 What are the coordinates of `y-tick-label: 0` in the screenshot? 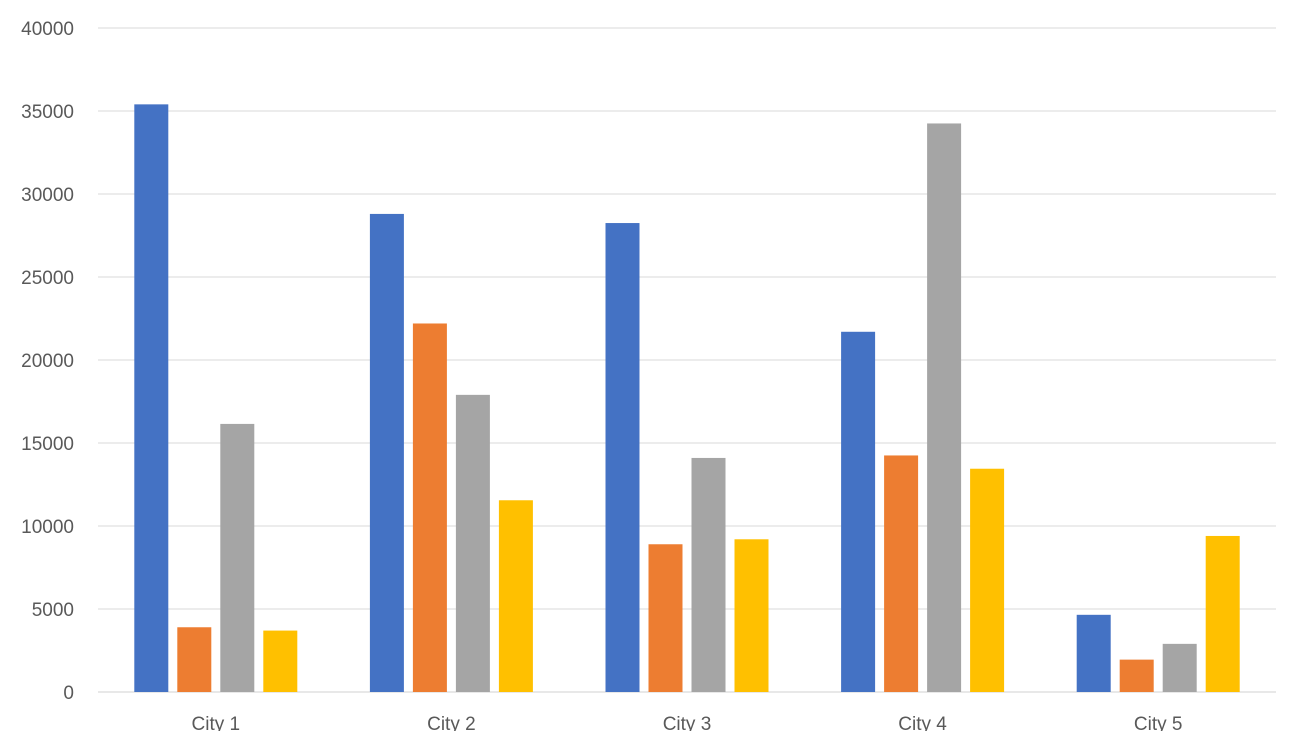 It's located at (68, 693).